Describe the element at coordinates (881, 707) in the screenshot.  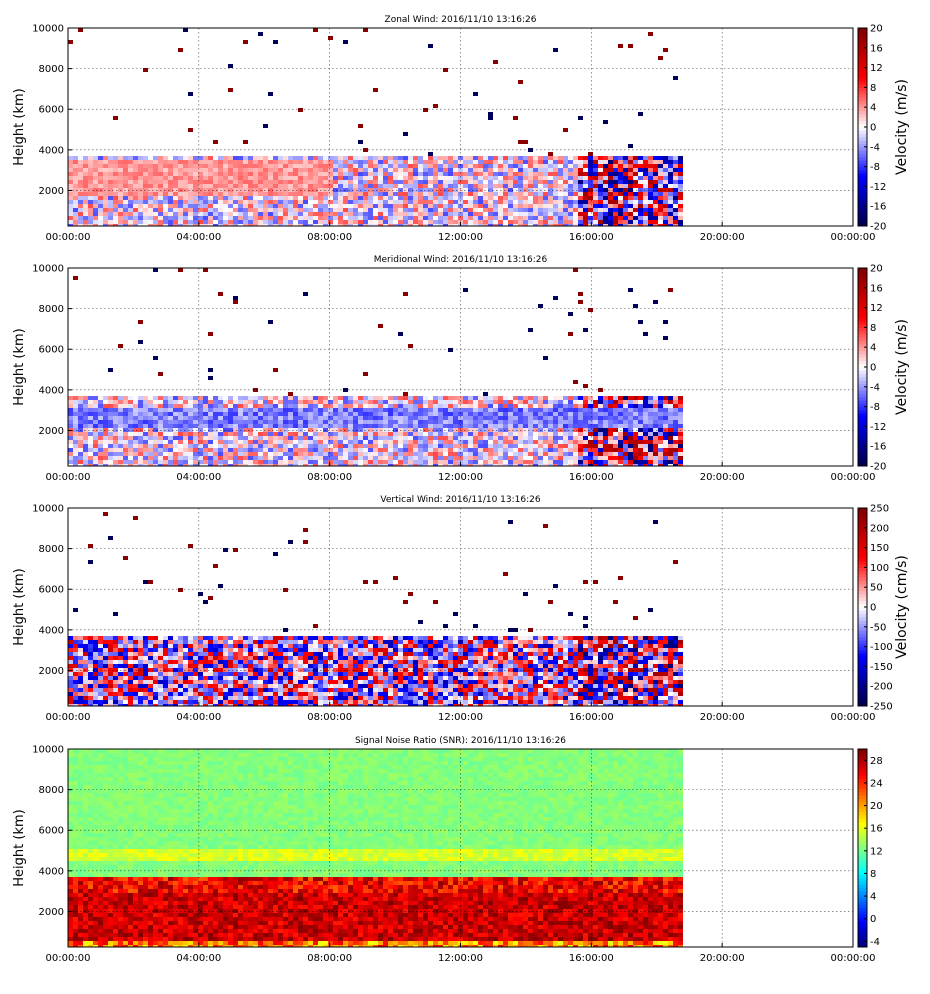
I see `colorbar-tick-label: -250` at that location.